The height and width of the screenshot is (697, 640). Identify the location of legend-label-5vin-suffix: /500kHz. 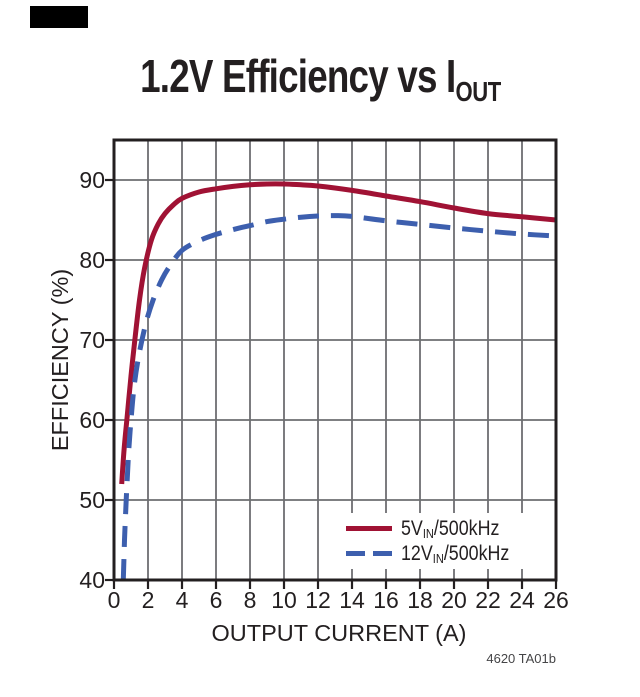
(466, 528).